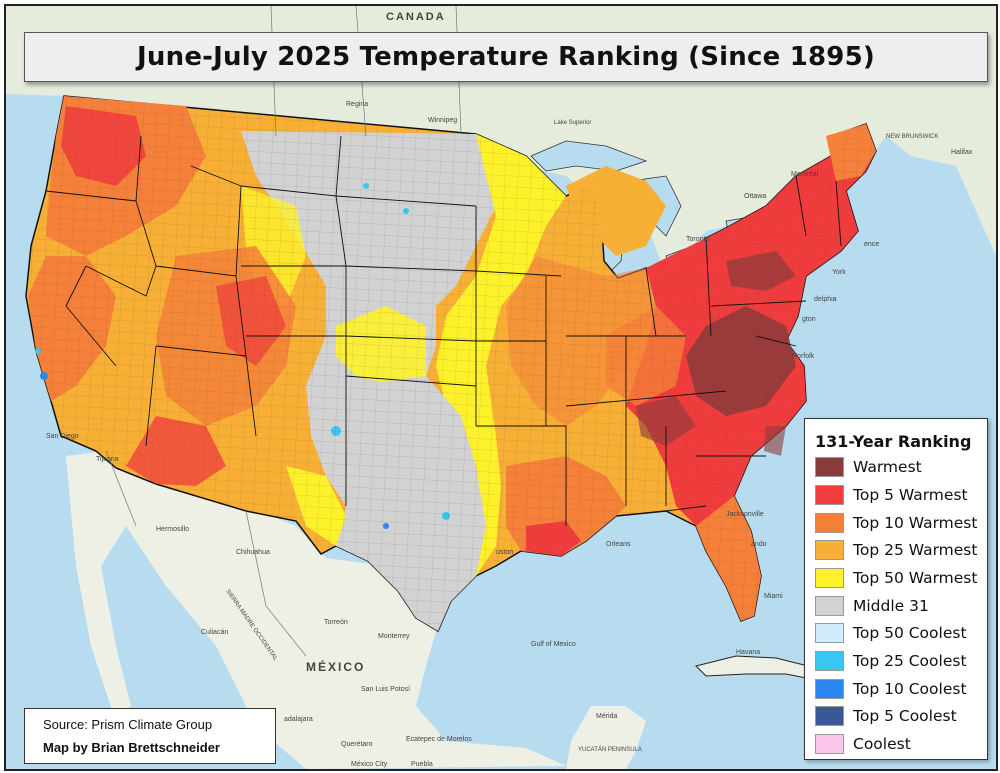 The image size is (1000, 773). Describe the element at coordinates (697, 239) in the screenshot. I see `label-toronto: Toronto` at that location.